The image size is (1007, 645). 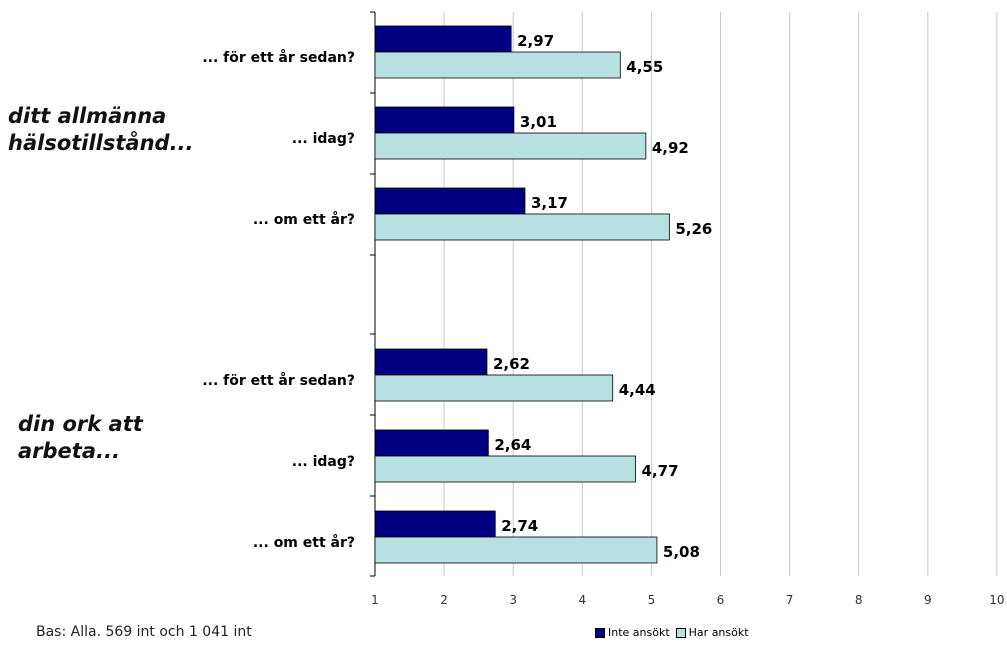 What do you see at coordinates (721, 600) in the screenshot?
I see `x-tick-label: 6` at bounding box center [721, 600].